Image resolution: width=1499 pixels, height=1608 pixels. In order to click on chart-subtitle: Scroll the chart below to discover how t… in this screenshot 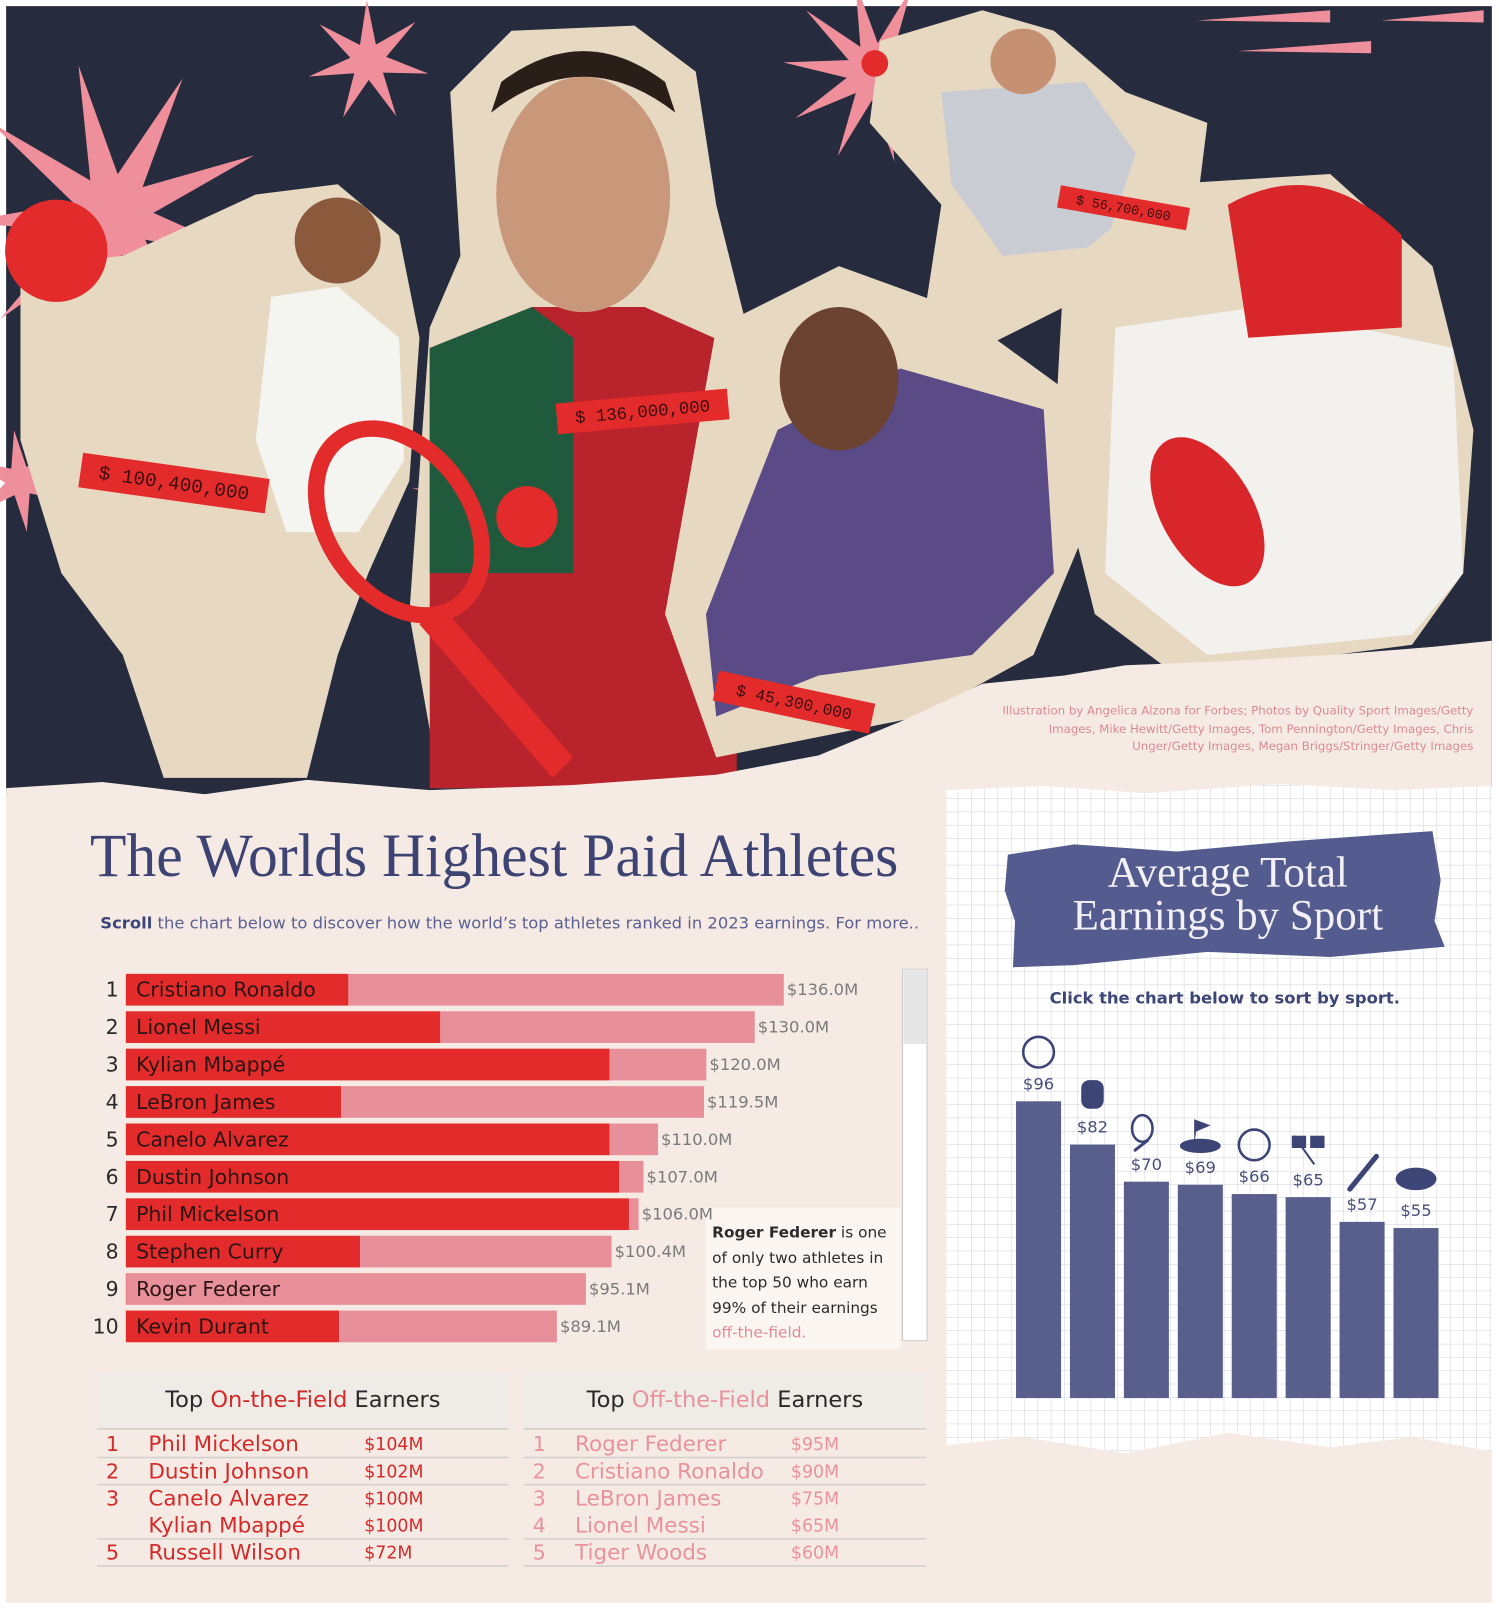, I will do `click(509, 922)`.